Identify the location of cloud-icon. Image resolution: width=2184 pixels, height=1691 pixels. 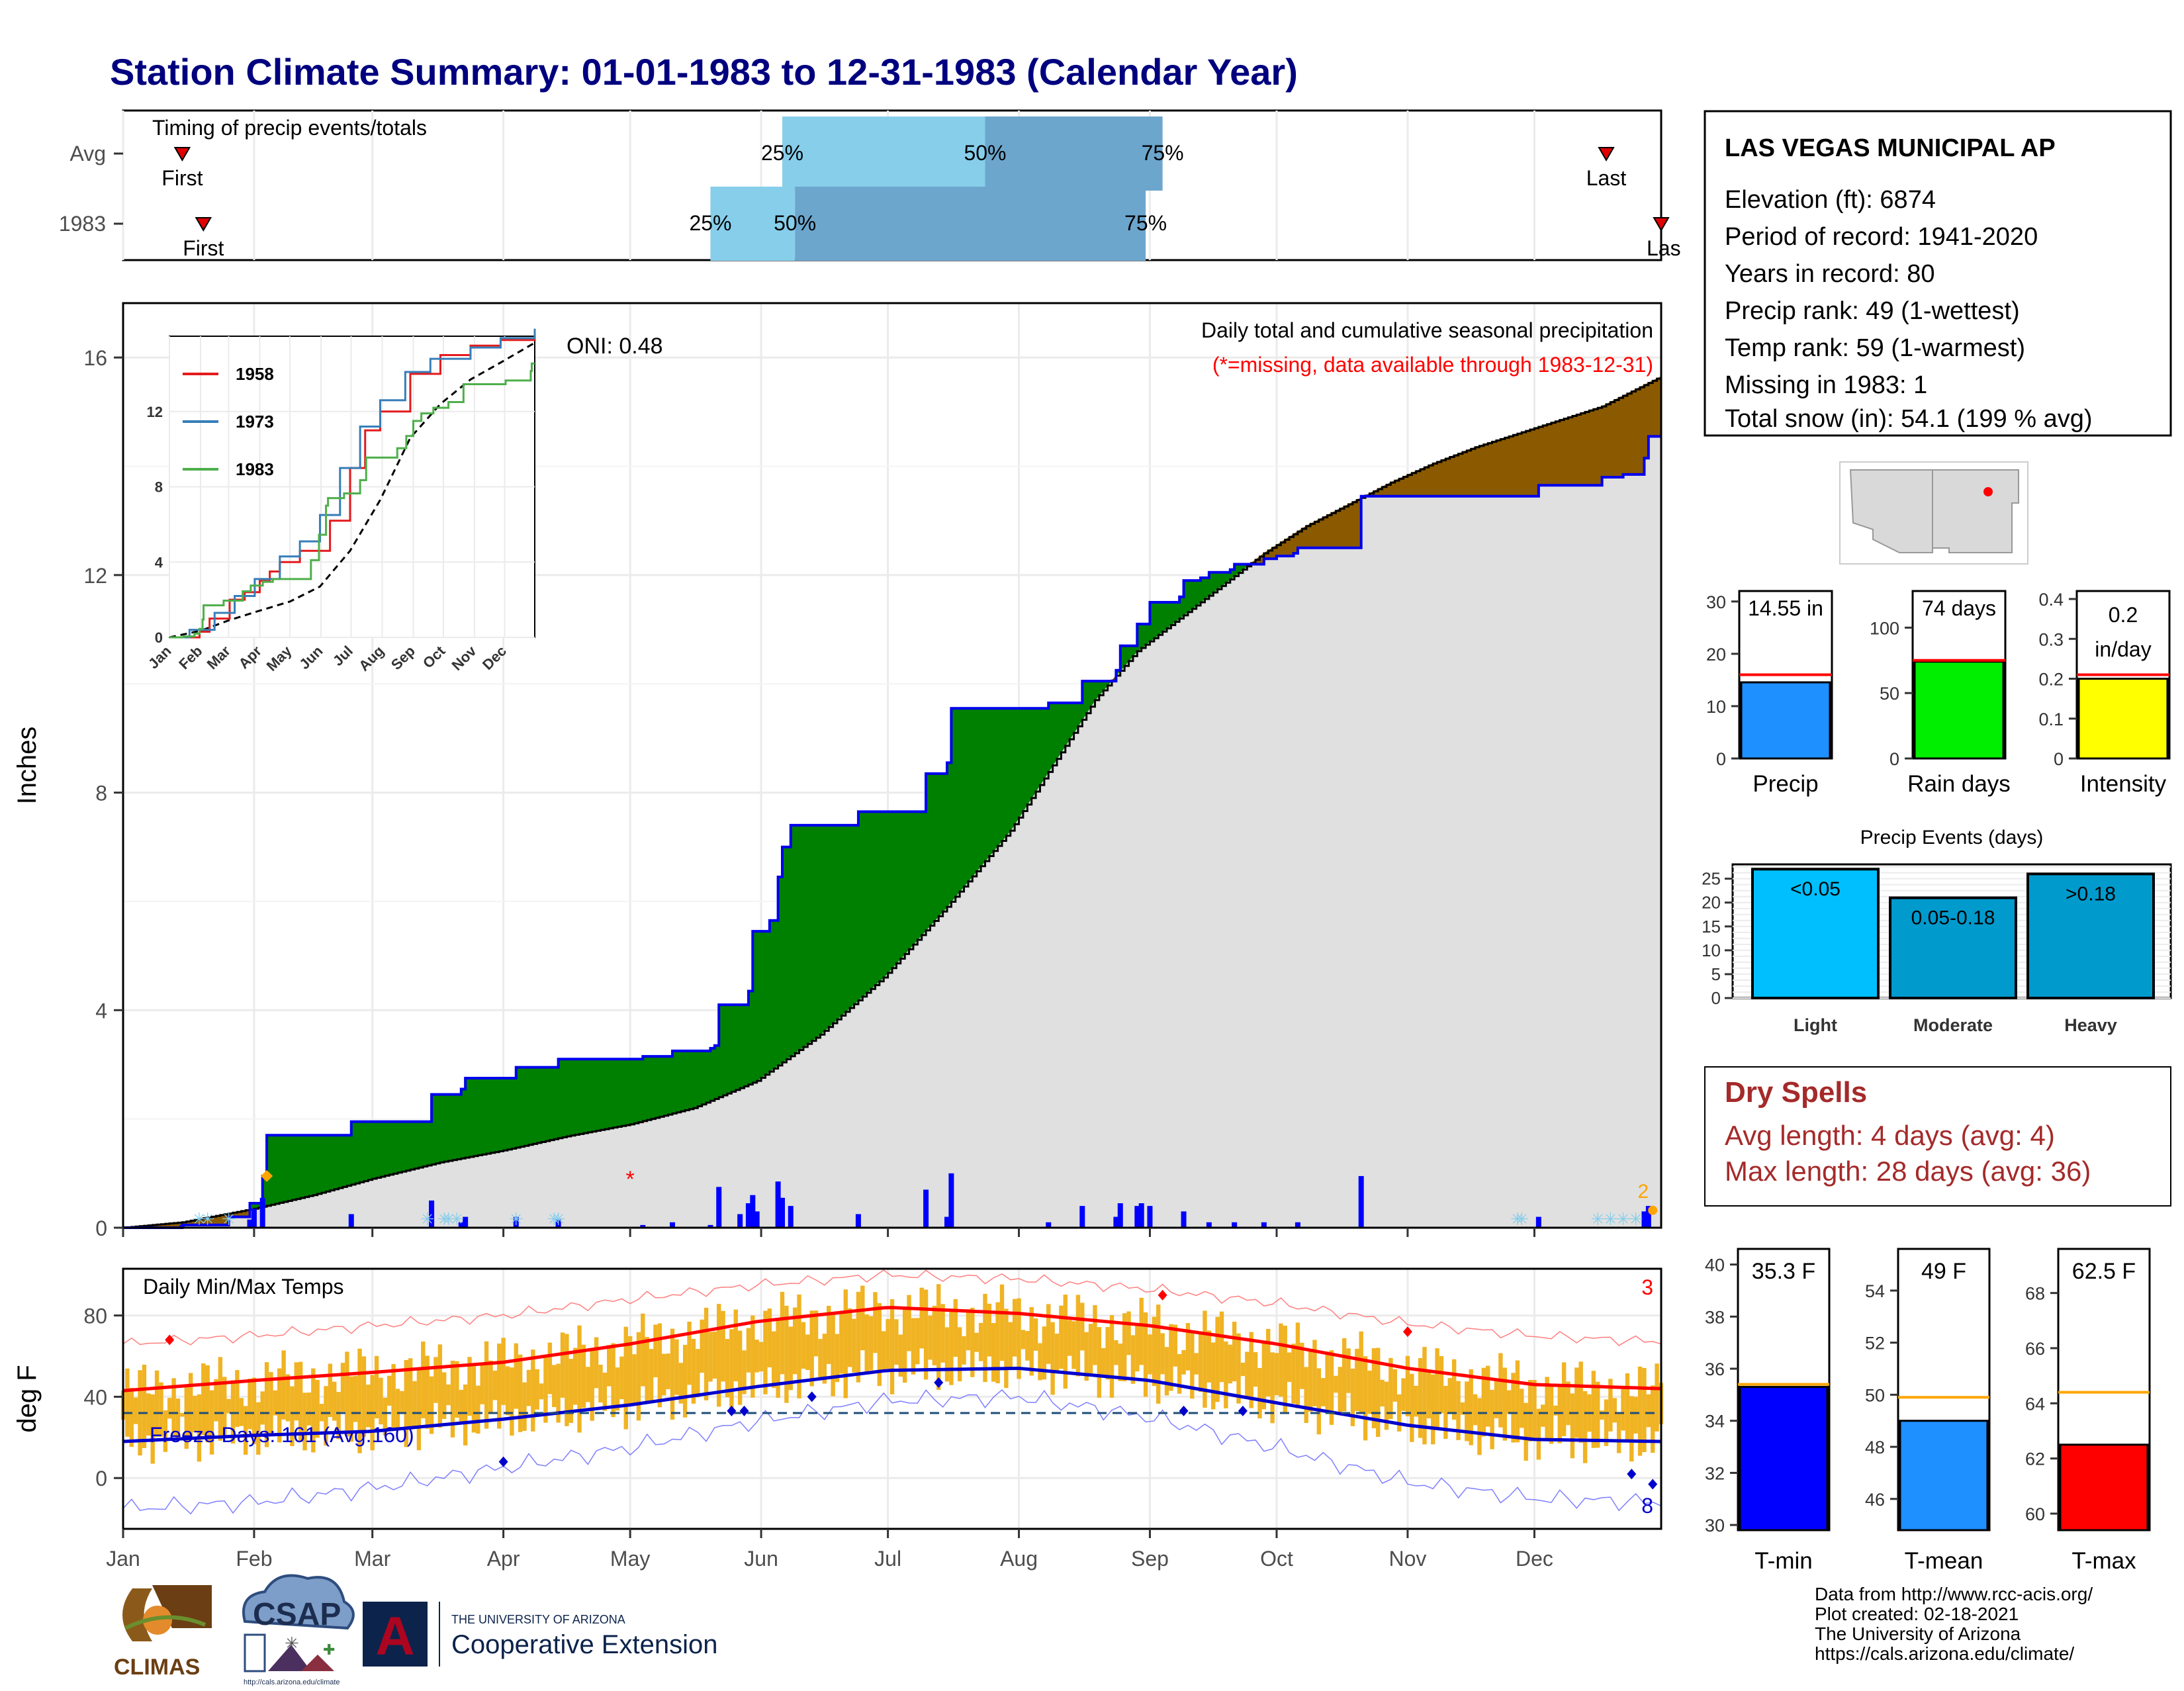
(299, 1602).